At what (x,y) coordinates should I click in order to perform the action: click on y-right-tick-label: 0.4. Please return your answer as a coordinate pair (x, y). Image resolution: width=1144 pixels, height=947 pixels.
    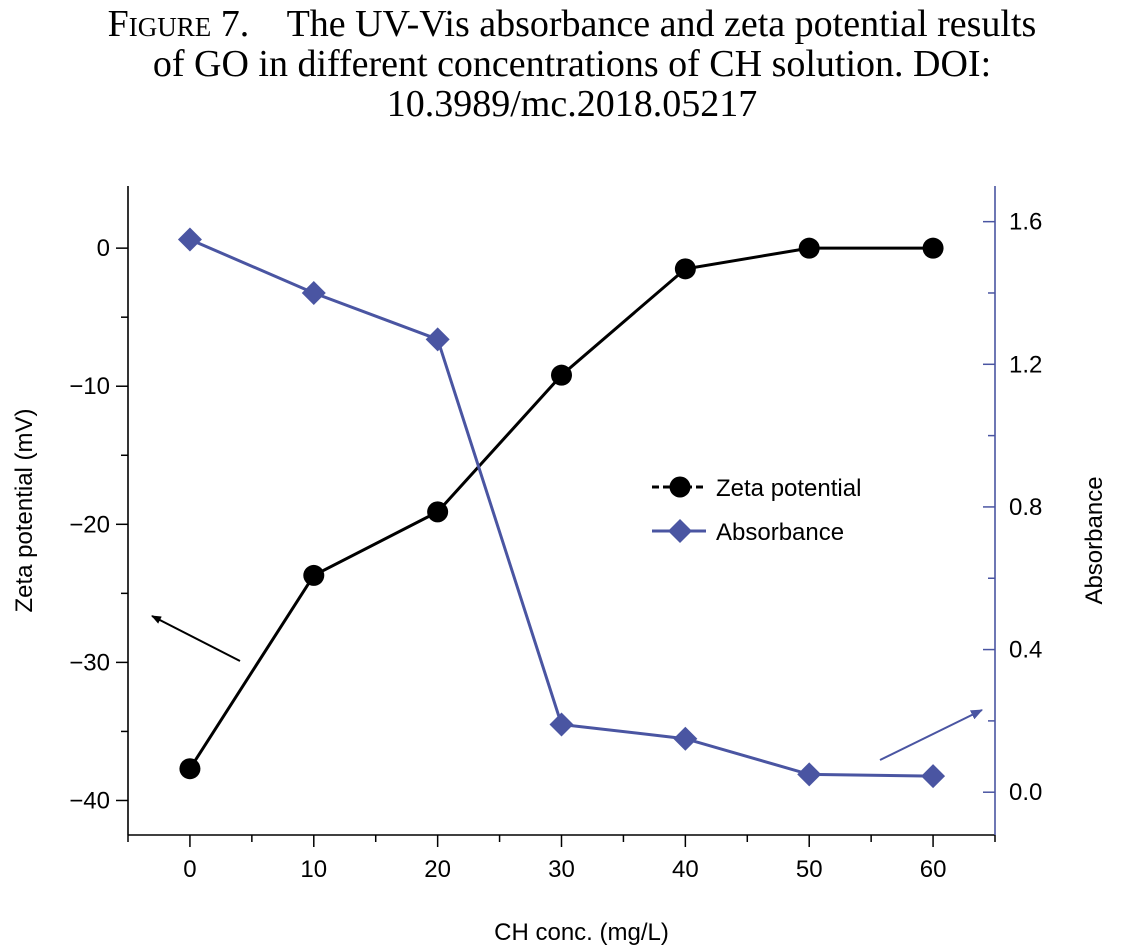
    Looking at the image, I should click on (1025, 650).